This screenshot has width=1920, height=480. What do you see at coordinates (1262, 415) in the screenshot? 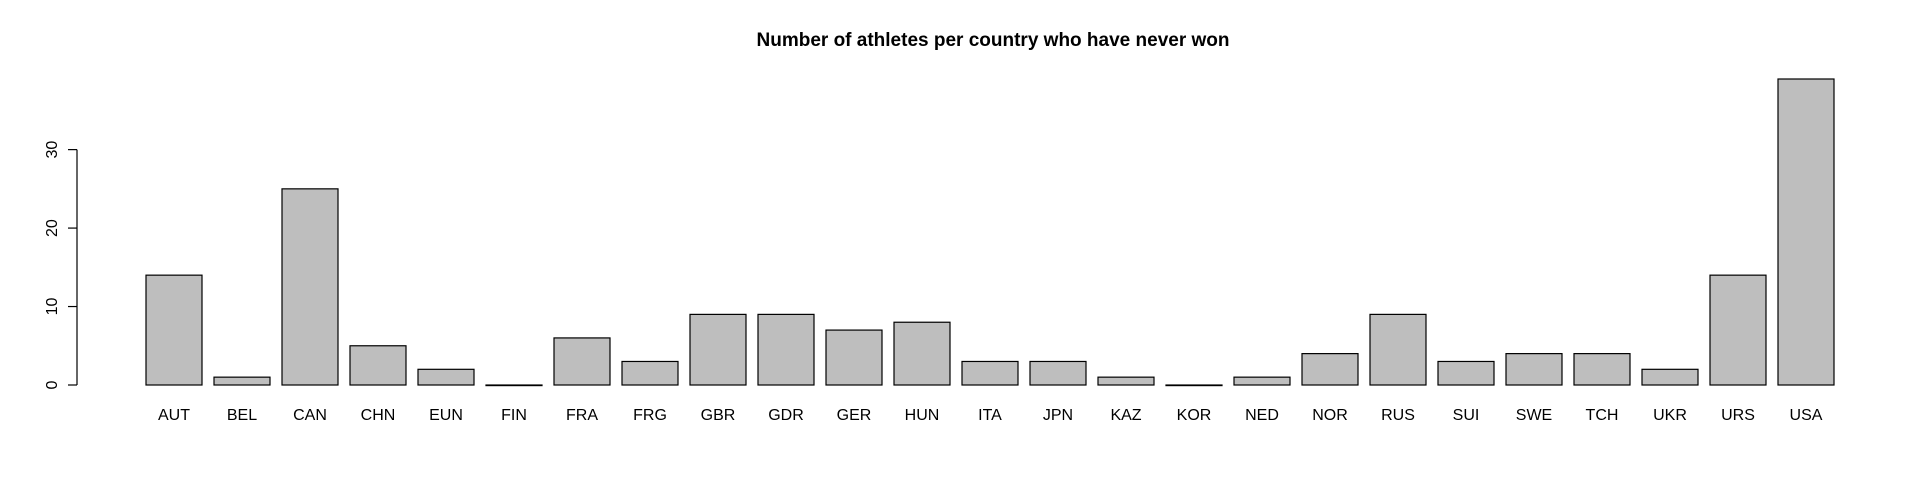
I see `x-tick-label: NED` at bounding box center [1262, 415].